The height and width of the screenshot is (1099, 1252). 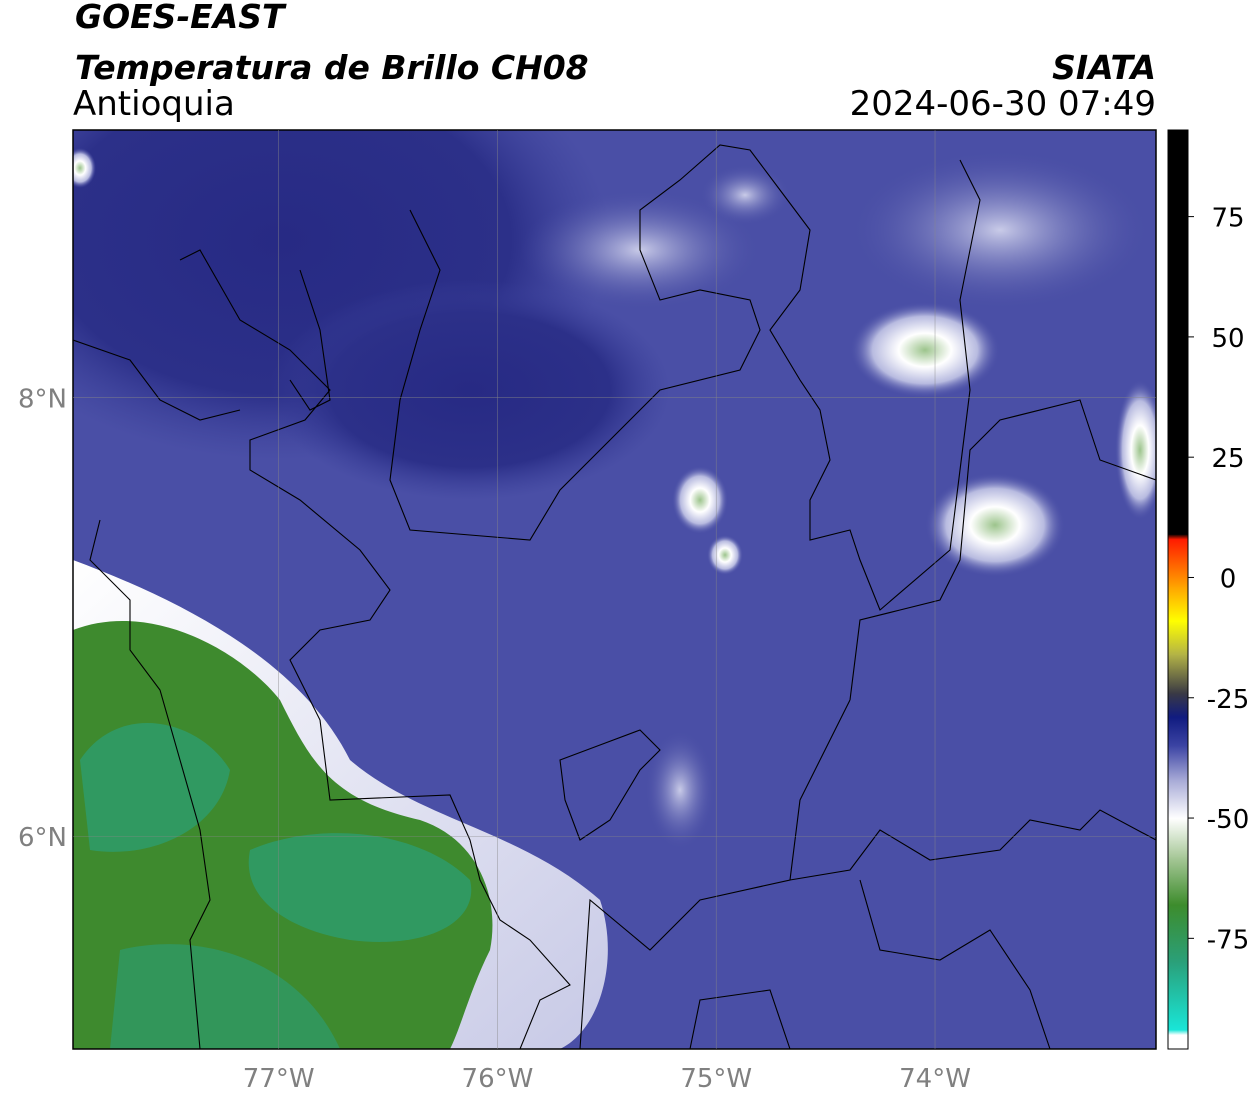 I want to click on colorbar-tick-label: 50, so click(x=1227, y=339).